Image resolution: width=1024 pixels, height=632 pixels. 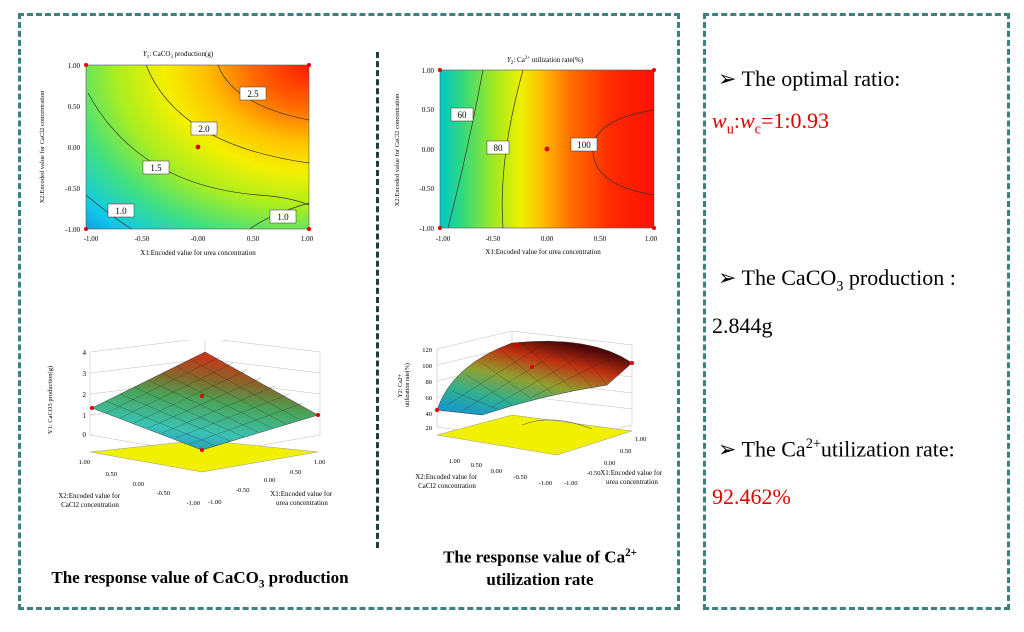 I want to click on contour2-label-80: 80, so click(x=499, y=148).